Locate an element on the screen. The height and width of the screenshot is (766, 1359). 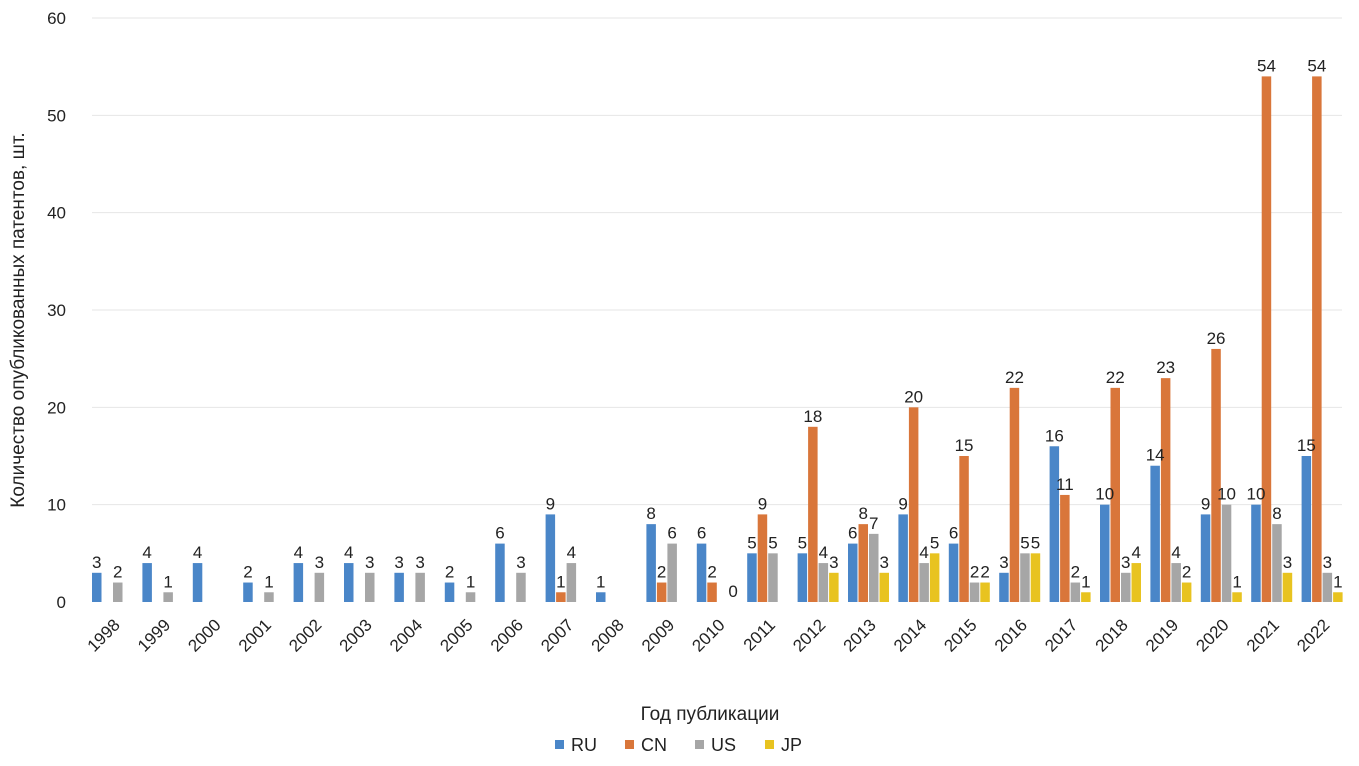
bar-ru-2010 is located at coordinates (701, 572).